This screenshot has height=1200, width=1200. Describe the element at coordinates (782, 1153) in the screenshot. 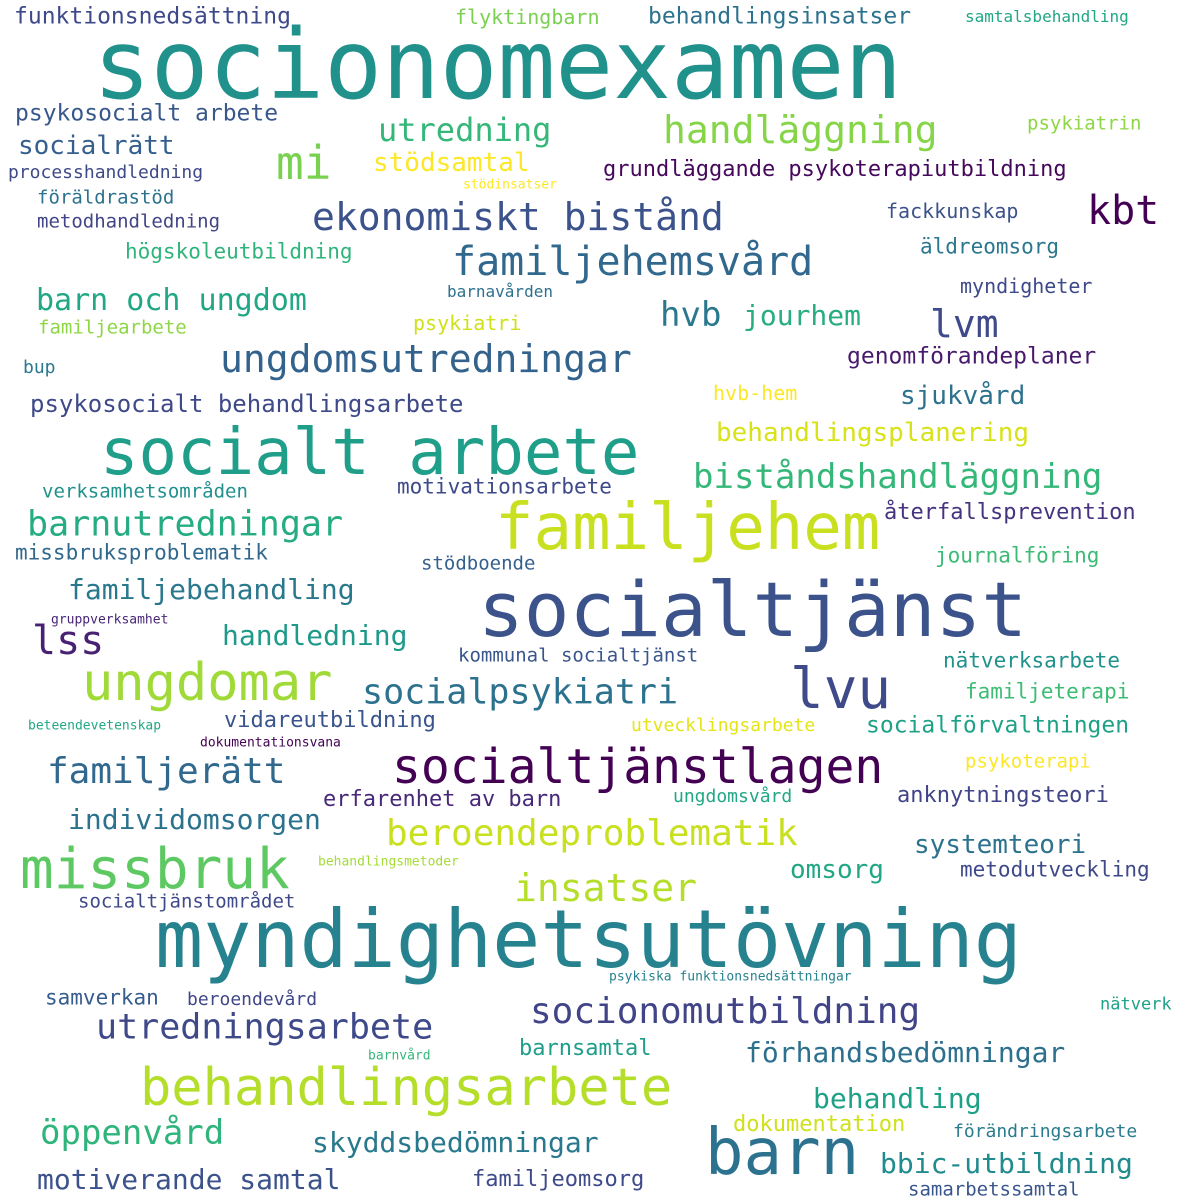

I see `word: barn` at that location.